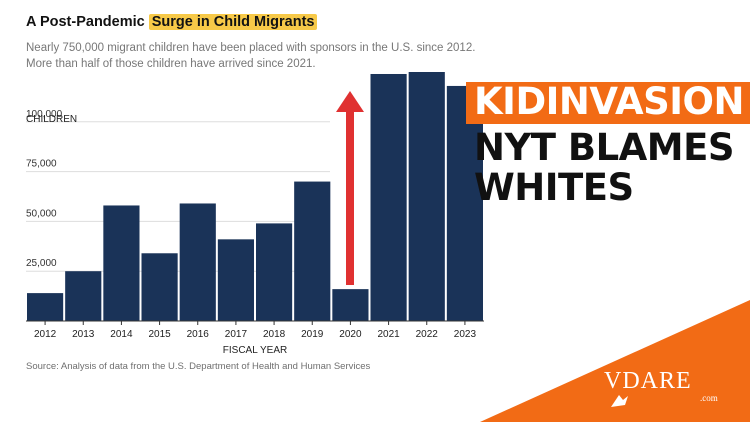 The width and height of the screenshot is (750, 422). Describe the element at coordinates (388, 197) in the screenshot. I see `bar-2021` at that location.